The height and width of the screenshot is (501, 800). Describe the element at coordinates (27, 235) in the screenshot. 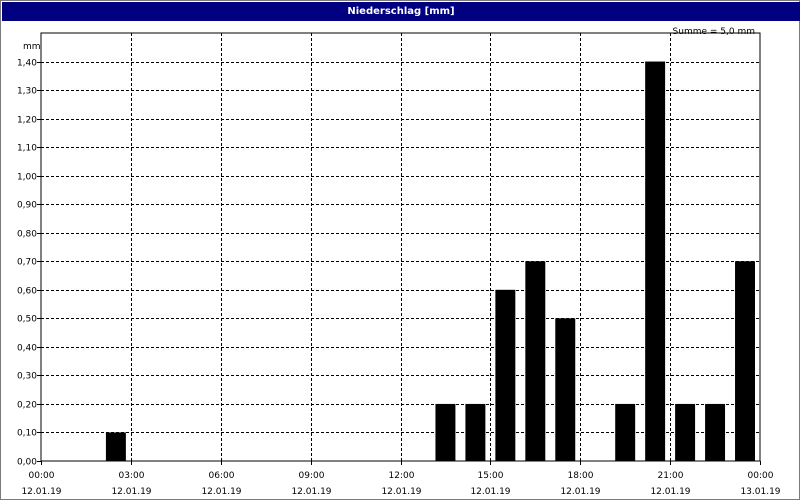

I see `y-tick-label: 0,80` at that location.